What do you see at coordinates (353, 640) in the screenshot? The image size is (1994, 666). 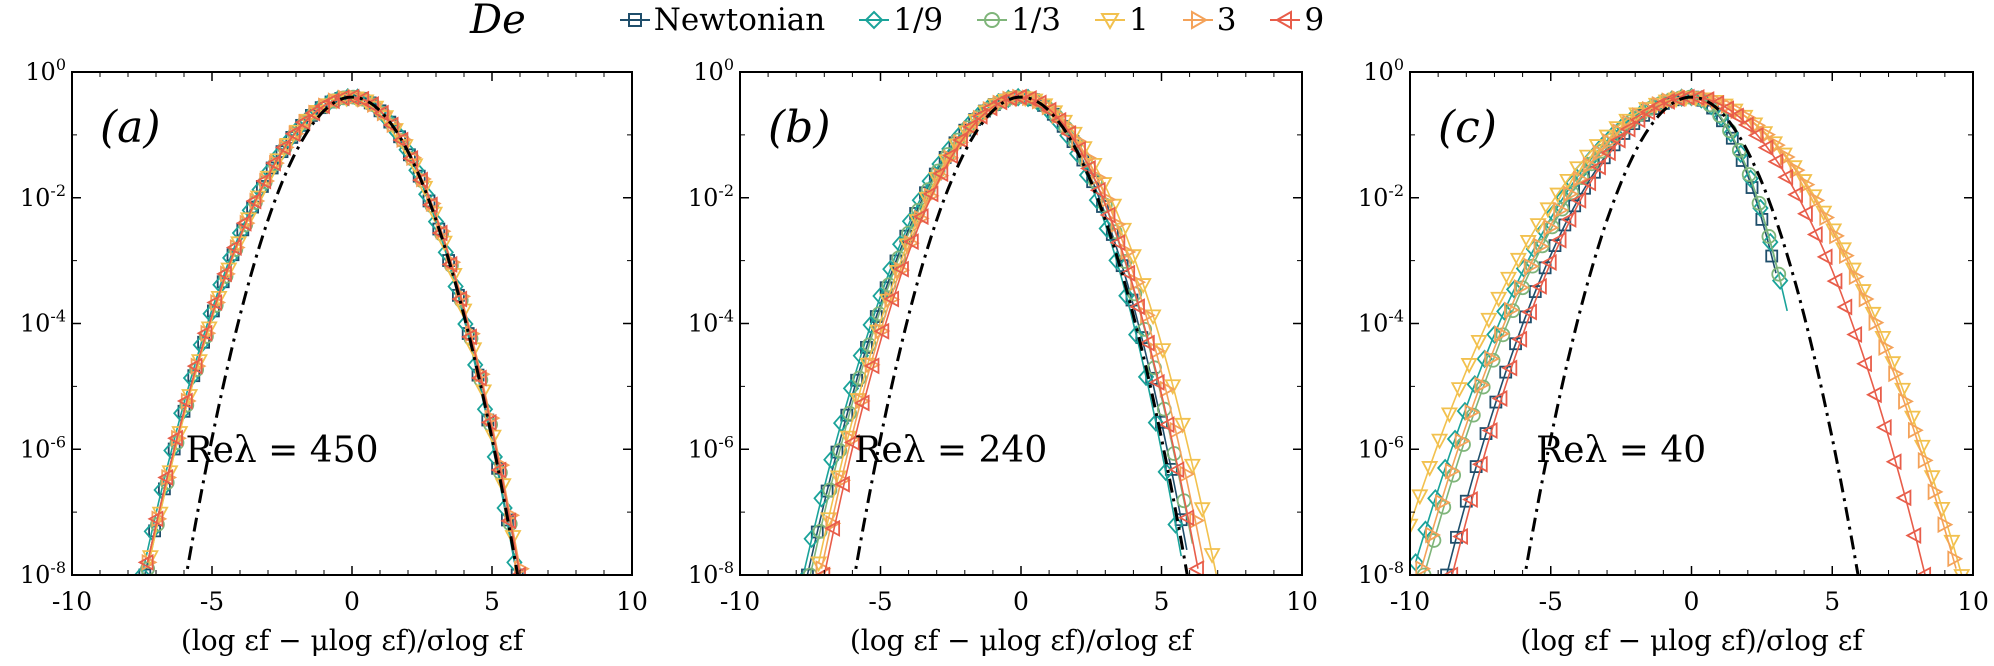 I see `x-axis-label: (log εf − μlog εf)/σlog εf` at bounding box center [353, 640].